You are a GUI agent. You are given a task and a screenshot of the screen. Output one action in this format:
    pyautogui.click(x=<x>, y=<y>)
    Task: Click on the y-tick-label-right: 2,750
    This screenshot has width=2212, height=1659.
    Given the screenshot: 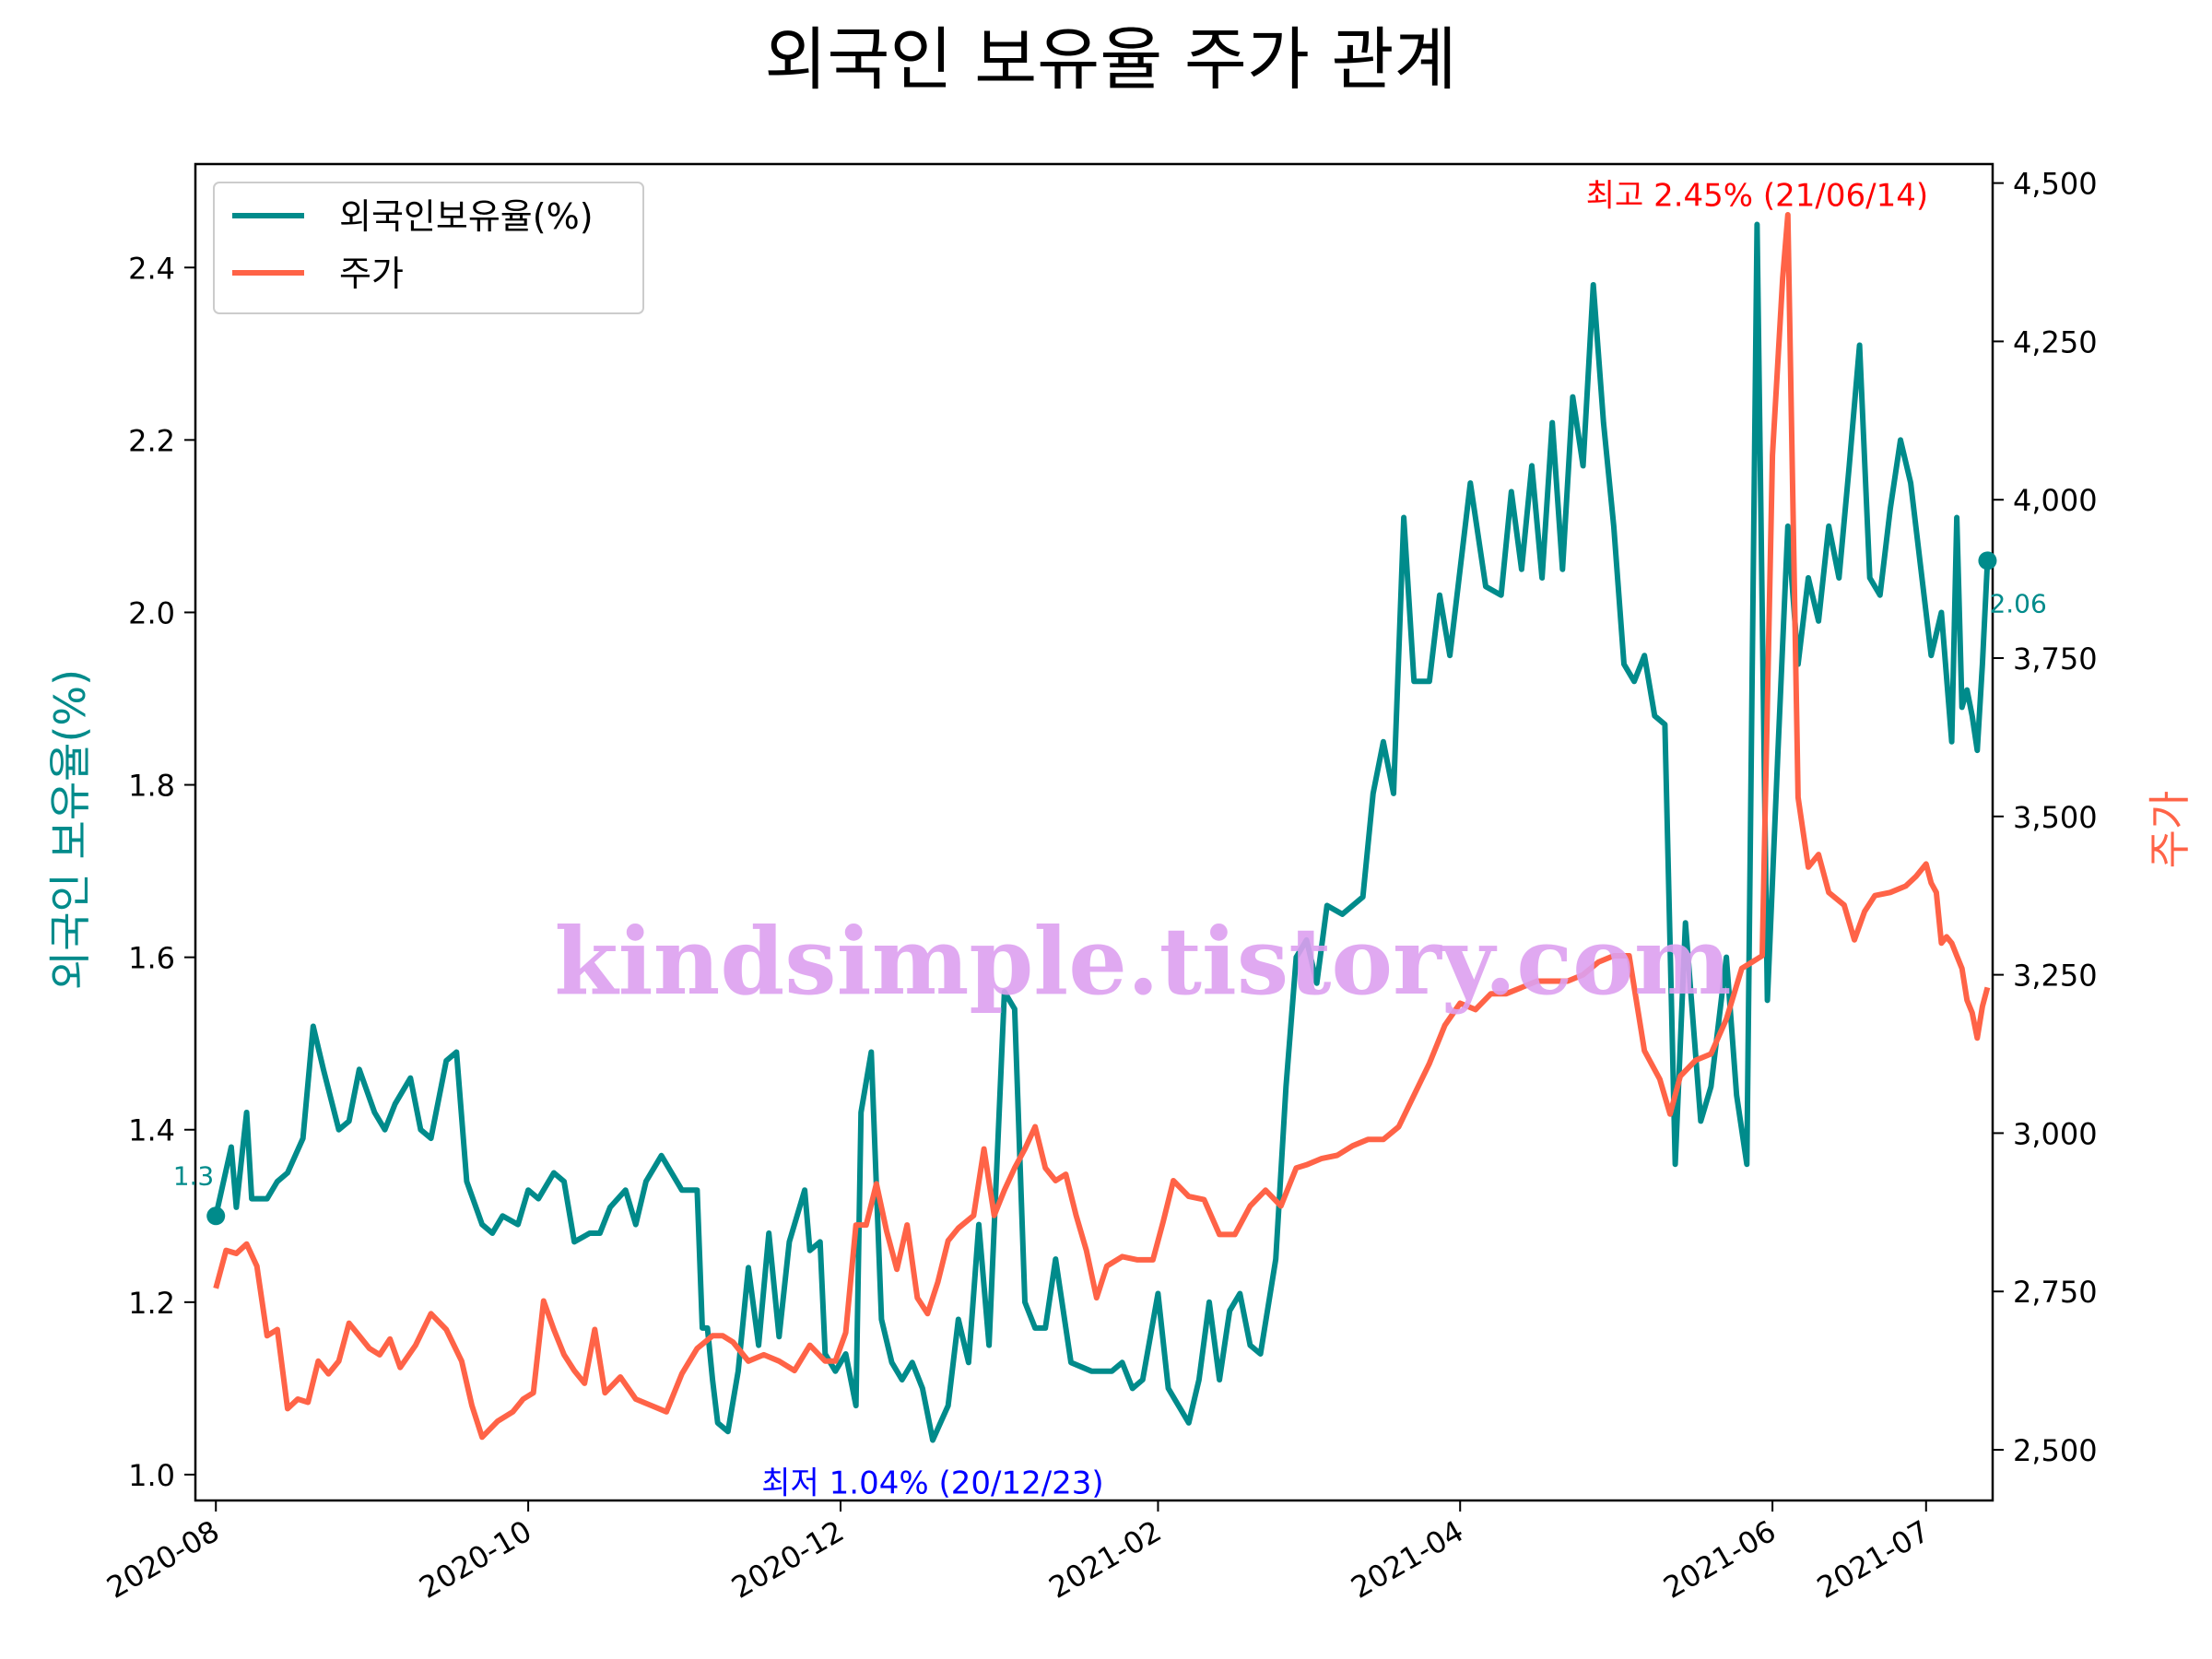 What is the action you would take?
    pyautogui.click(x=2055, y=1292)
    